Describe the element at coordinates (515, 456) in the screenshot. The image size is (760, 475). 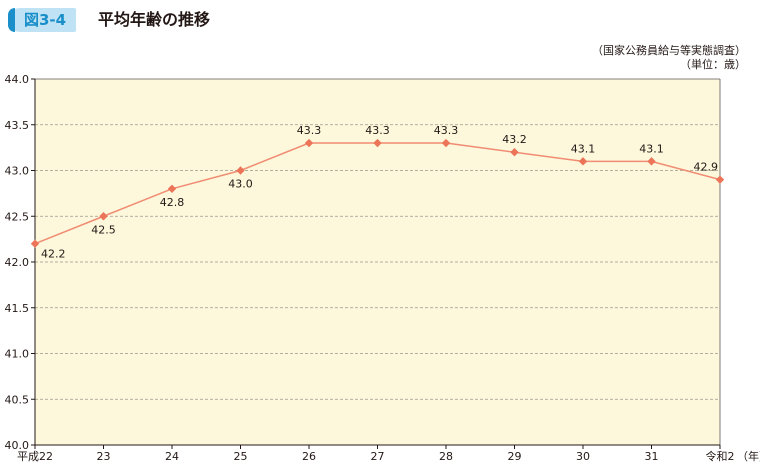
I see `x-tick-label: 29` at that location.